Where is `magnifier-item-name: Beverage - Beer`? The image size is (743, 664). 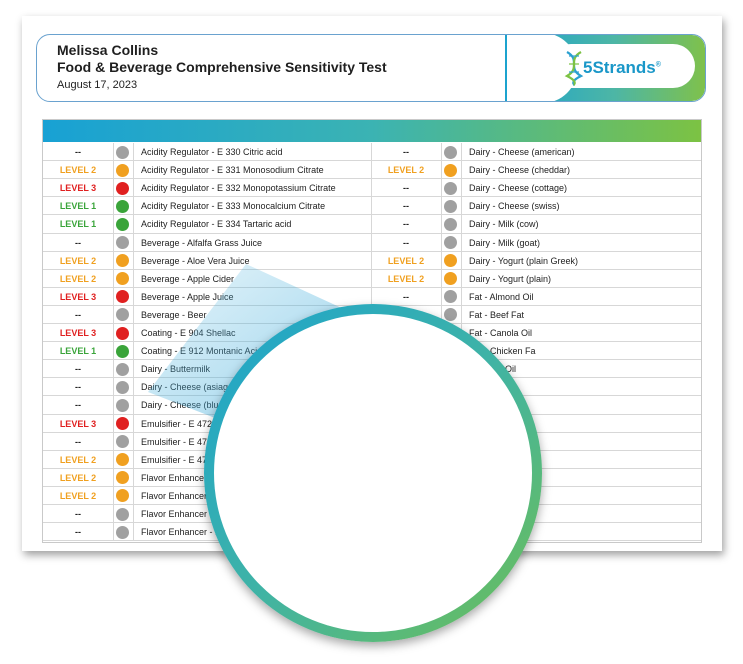 magnifier-item-name: Beverage - Beer is located at coordinates (419, 488).